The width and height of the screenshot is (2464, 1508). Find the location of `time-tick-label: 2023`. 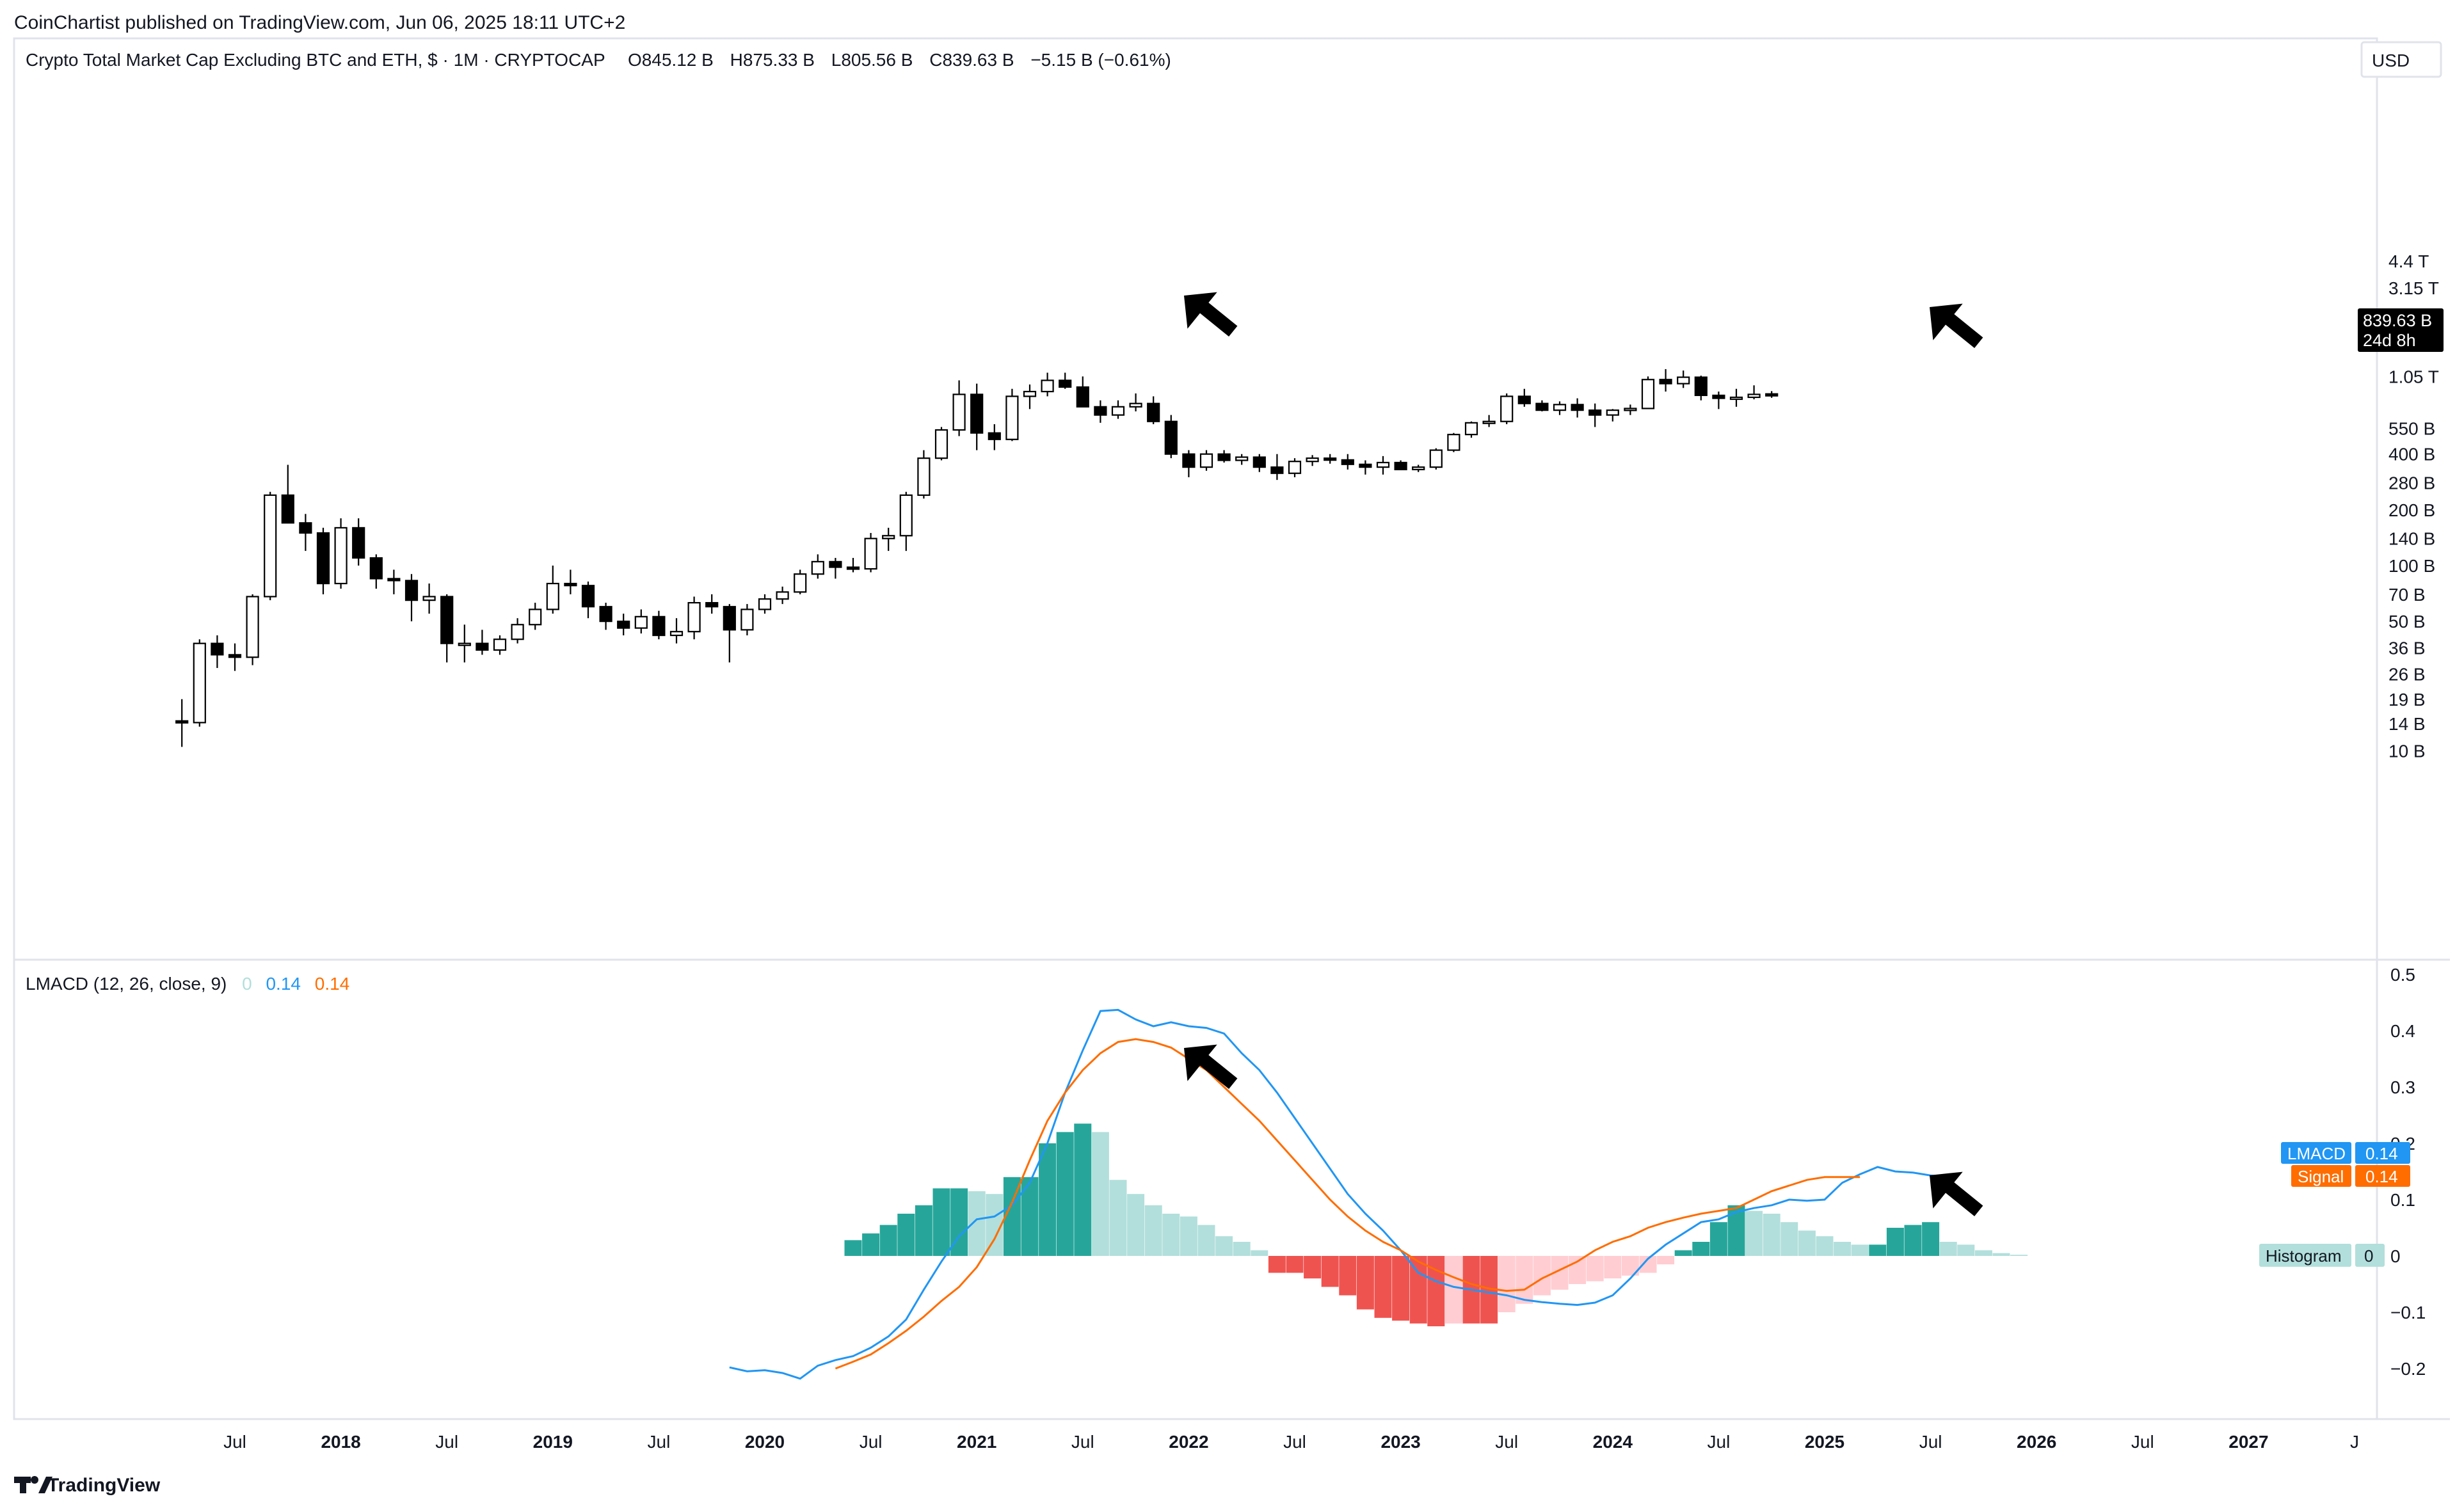

time-tick-label: 2023 is located at coordinates (1400, 1442).